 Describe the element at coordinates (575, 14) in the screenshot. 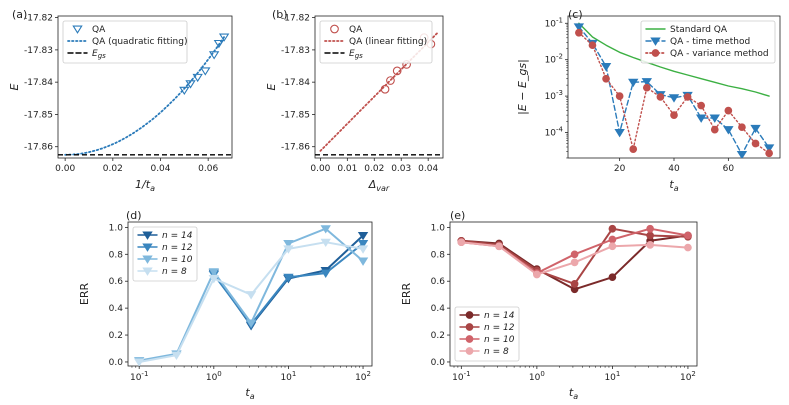

I see `panel-label: (c)` at that location.